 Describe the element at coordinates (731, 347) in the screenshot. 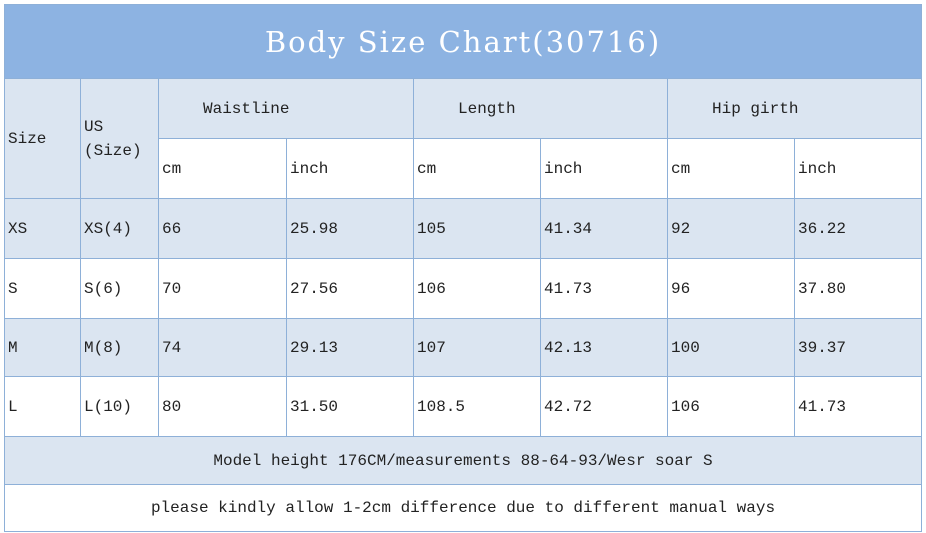

I see `data-cell: 100` at that location.